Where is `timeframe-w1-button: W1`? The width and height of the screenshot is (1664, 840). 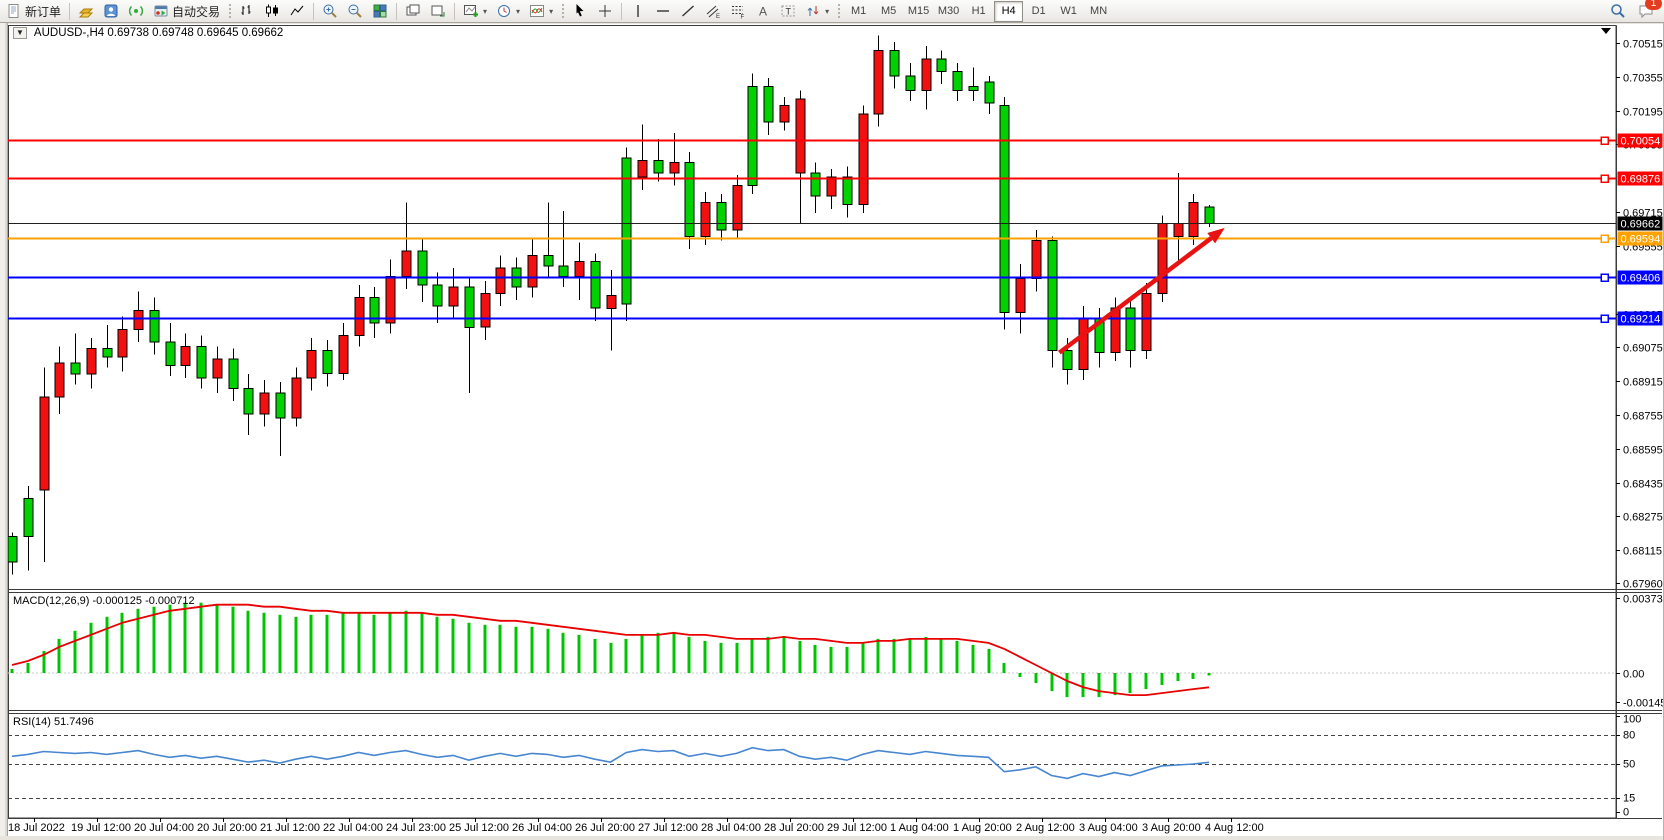 timeframe-w1-button: W1 is located at coordinates (1068, 10).